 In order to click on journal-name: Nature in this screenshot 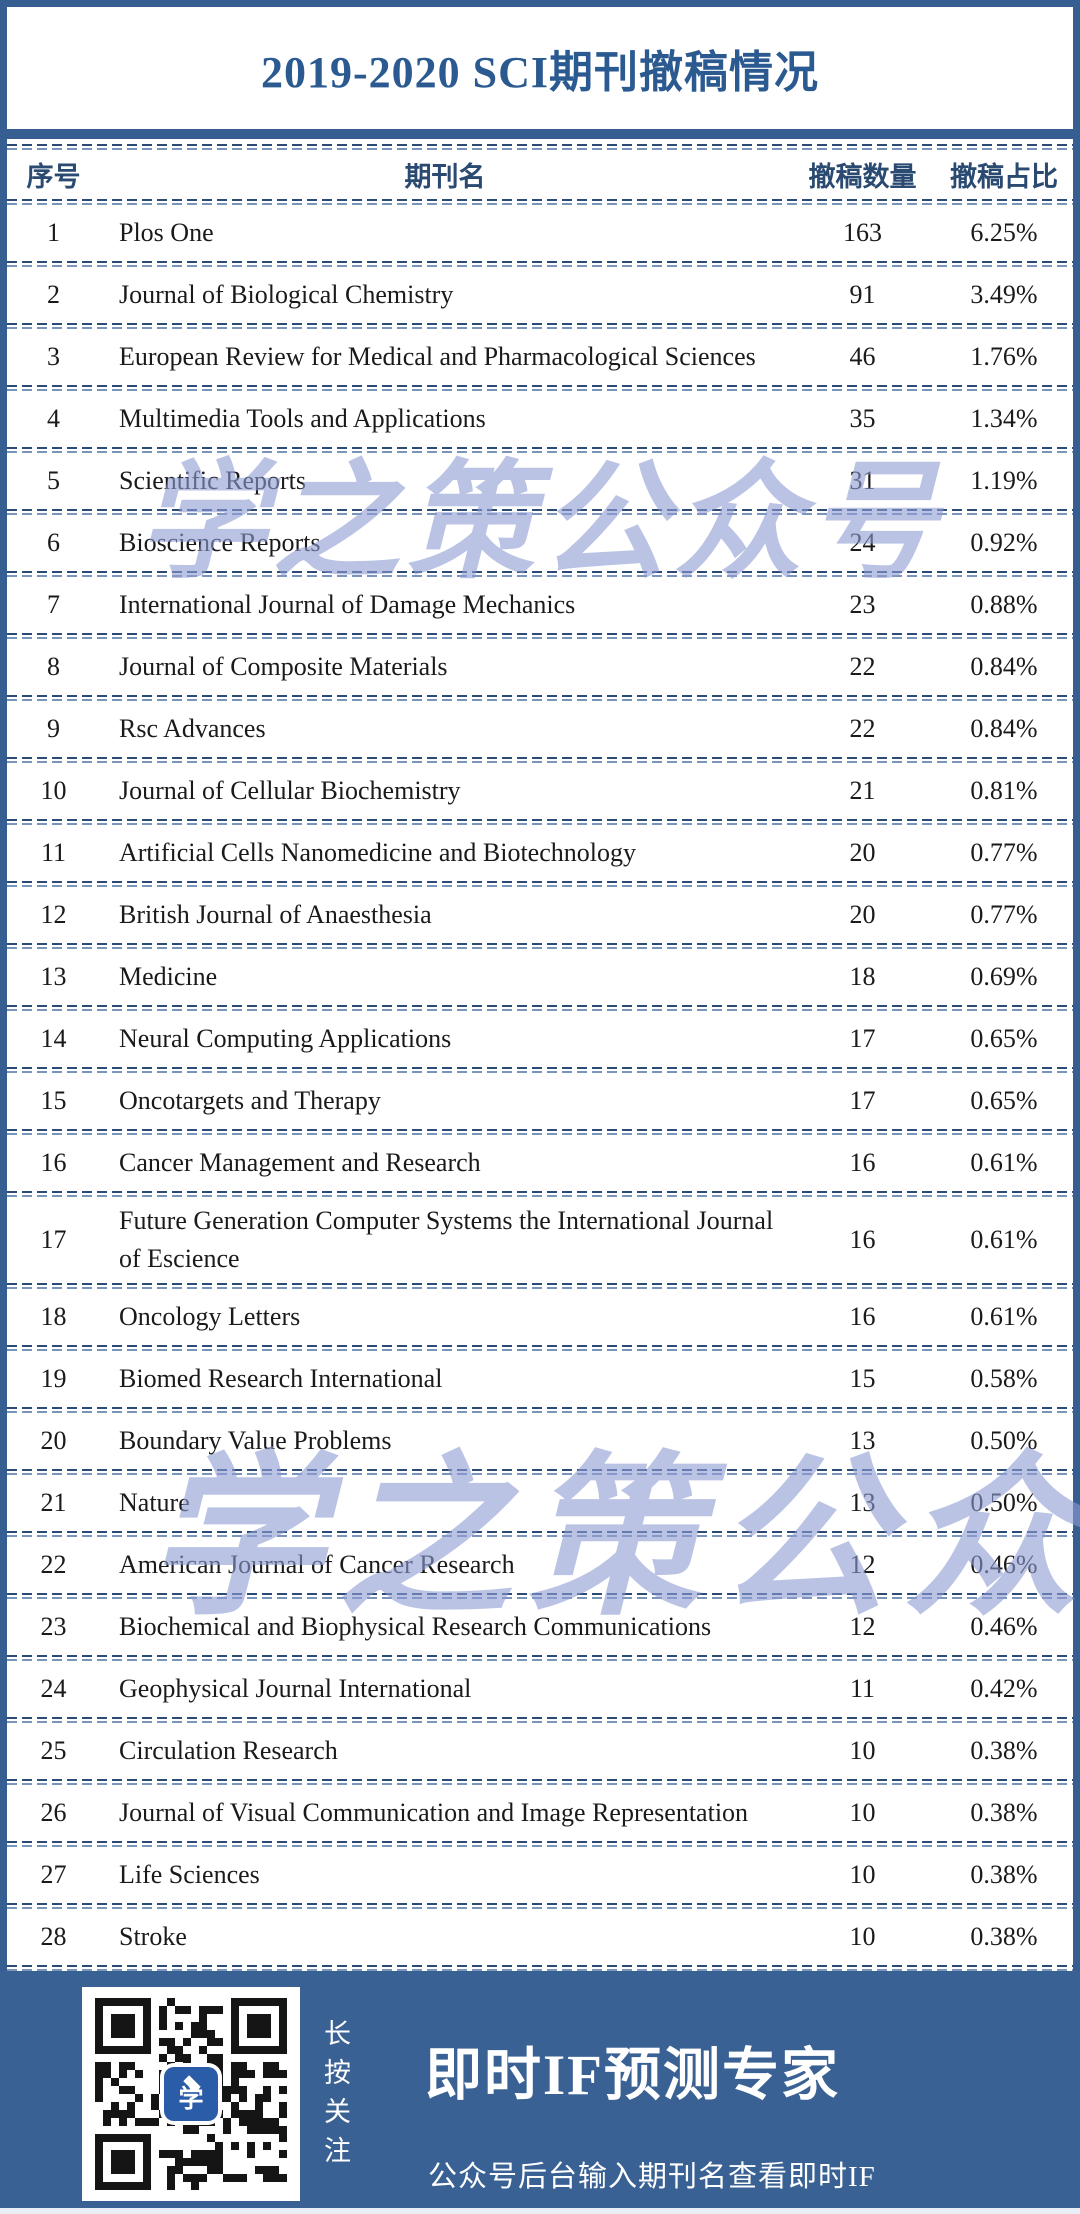, I will do `click(154, 1502)`.